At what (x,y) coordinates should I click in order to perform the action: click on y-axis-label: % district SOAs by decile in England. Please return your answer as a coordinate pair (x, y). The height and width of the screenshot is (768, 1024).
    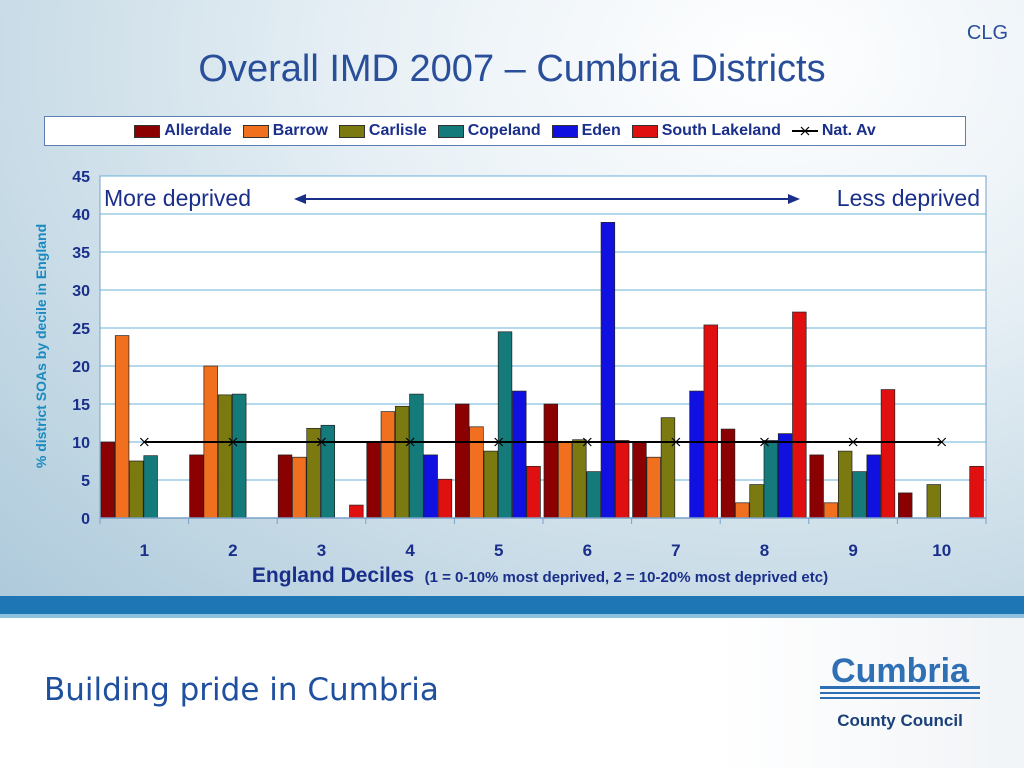
    Looking at the image, I should click on (41, 346).